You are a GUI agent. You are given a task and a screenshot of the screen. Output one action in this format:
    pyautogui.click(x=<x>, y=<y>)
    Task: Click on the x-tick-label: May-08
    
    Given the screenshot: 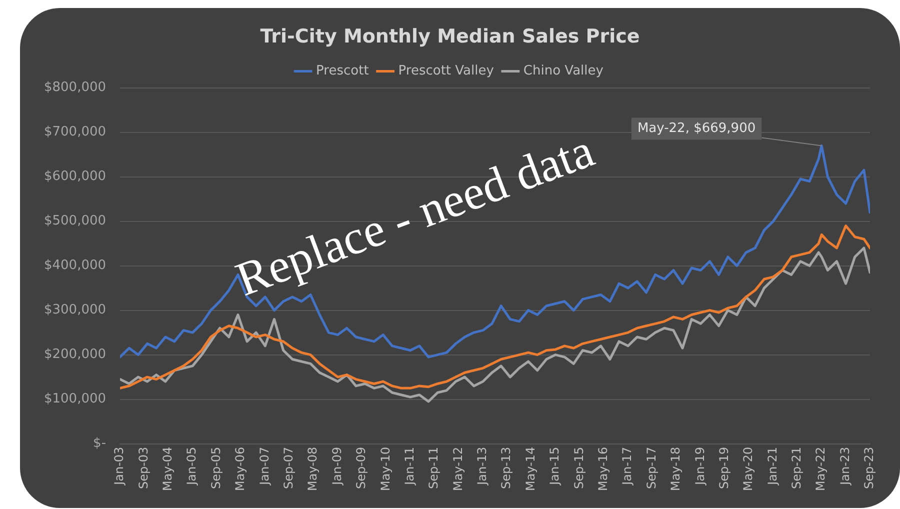 What is the action you would take?
    pyautogui.click(x=313, y=469)
    